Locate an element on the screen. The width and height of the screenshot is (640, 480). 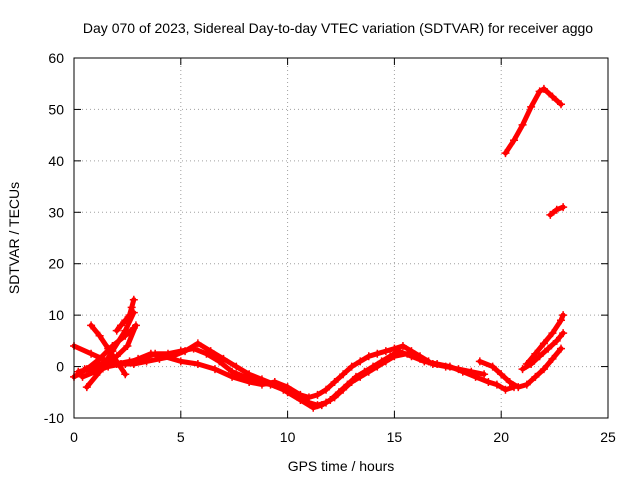
y-tick-label: 50 is located at coordinates (56, 109).